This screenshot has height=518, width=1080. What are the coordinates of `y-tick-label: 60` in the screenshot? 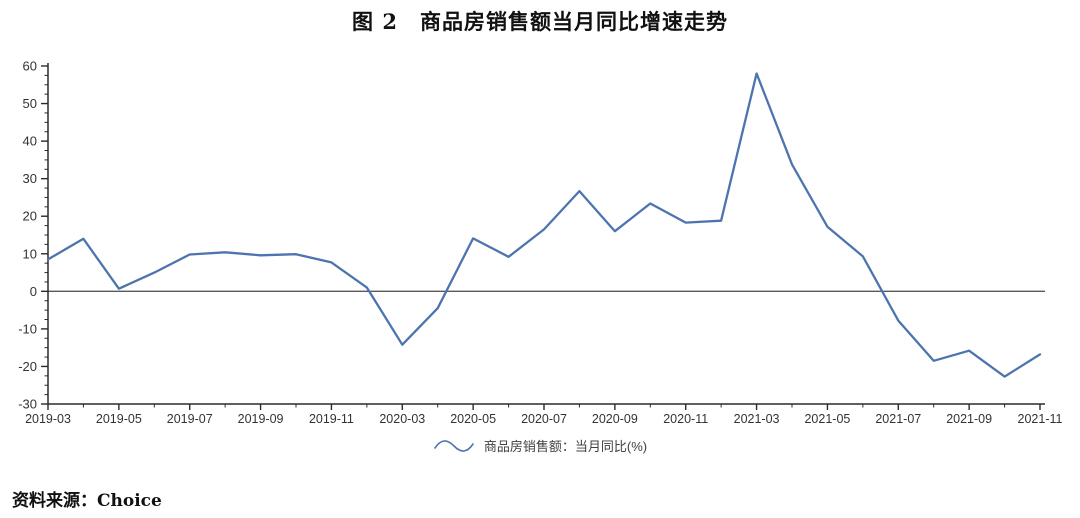 It's located at (30, 66).